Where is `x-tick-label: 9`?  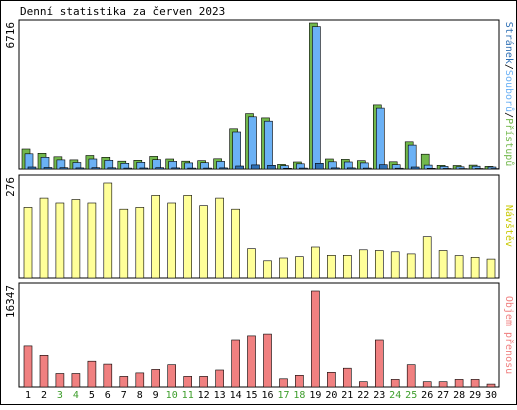 x-tick-label: 9 is located at coordinates (156, 395).